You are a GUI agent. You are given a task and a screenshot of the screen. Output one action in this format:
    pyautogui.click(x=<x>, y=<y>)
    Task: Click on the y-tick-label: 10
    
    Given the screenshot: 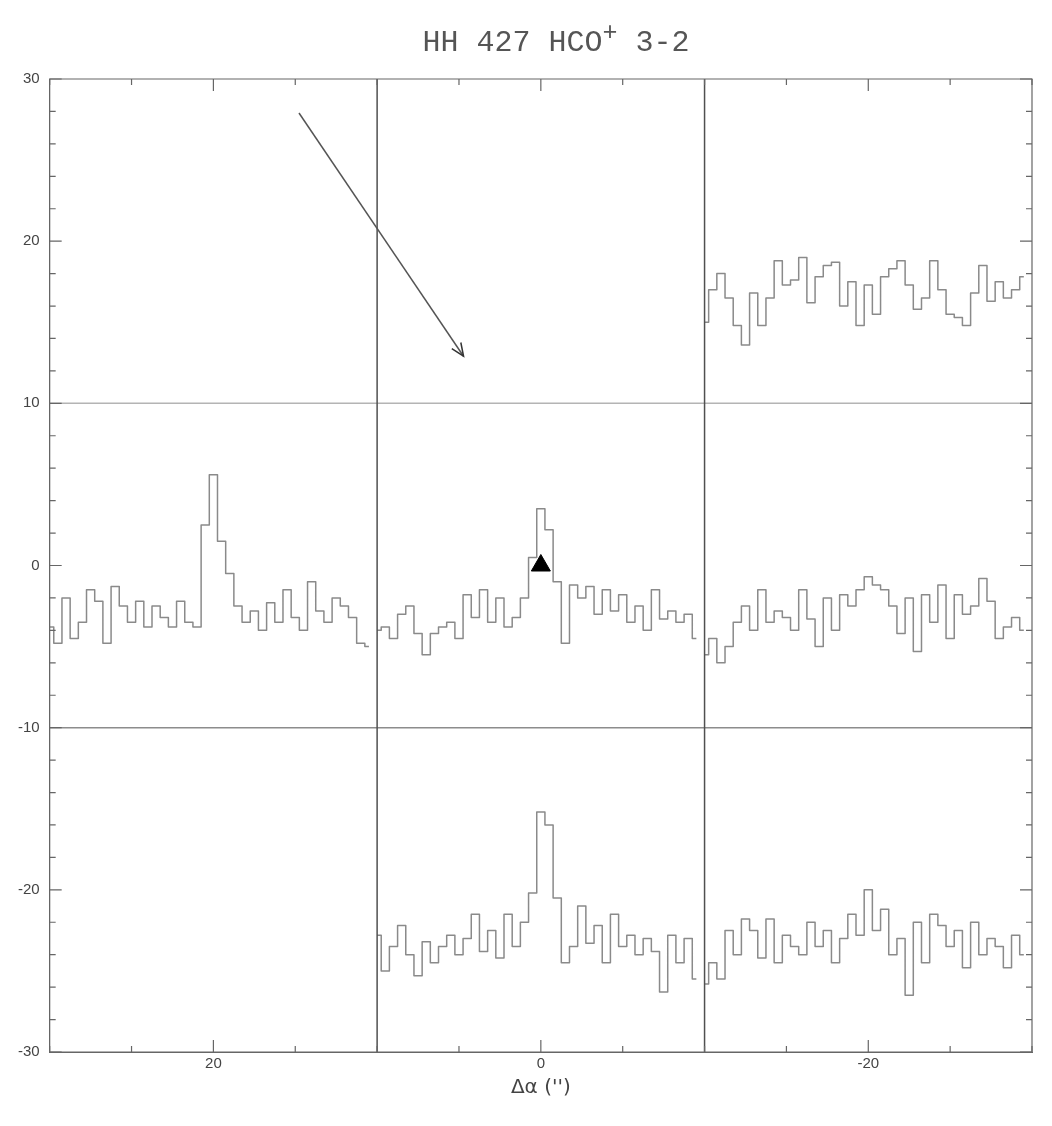 What is the action you would take?
    pyautogui.click(x=31, y=402)
    